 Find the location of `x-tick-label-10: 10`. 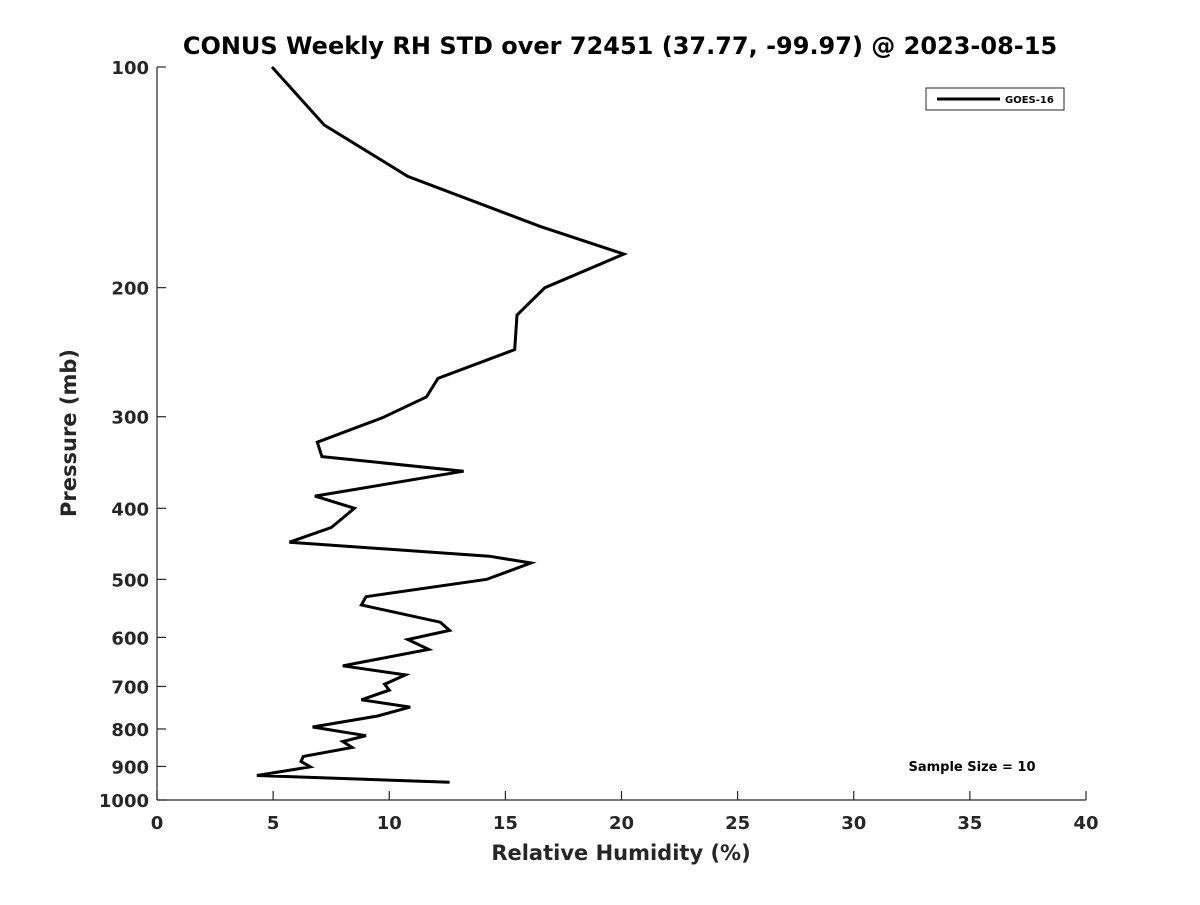

x-tick-label-10: 10 is located at coordinates (389, 823).